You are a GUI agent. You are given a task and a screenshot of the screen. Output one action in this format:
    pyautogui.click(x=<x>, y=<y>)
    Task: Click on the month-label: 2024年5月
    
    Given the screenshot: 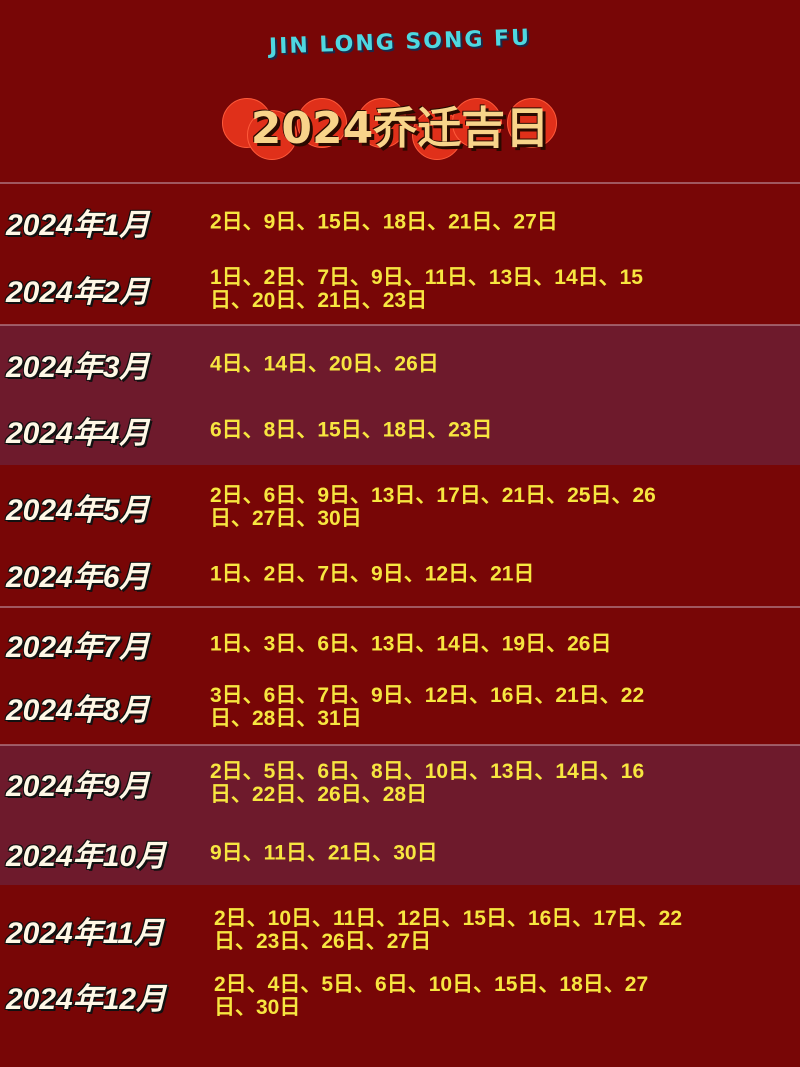 What is the action you would take?
    pyautogui.click(x=78, y=510)
    